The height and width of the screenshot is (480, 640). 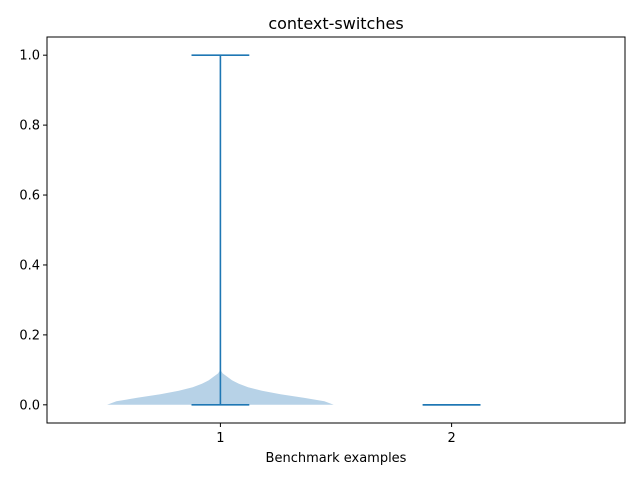 I want to click on y-tick-label: 0.4, so click(x=29, y=265).